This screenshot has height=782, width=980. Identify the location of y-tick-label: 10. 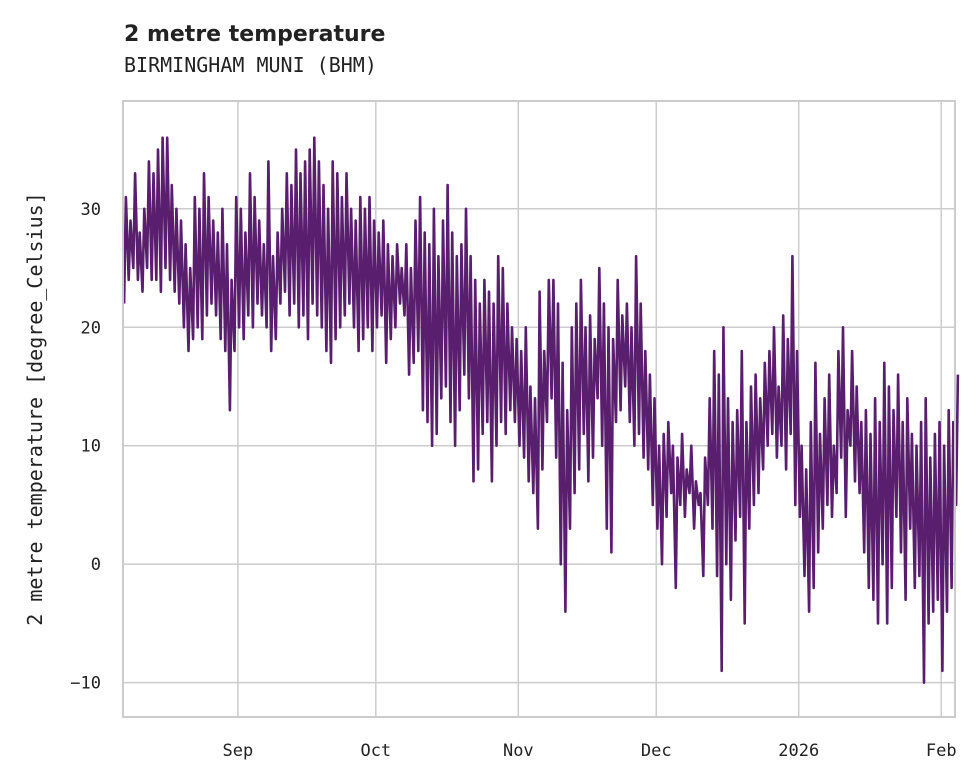
(91, 447).